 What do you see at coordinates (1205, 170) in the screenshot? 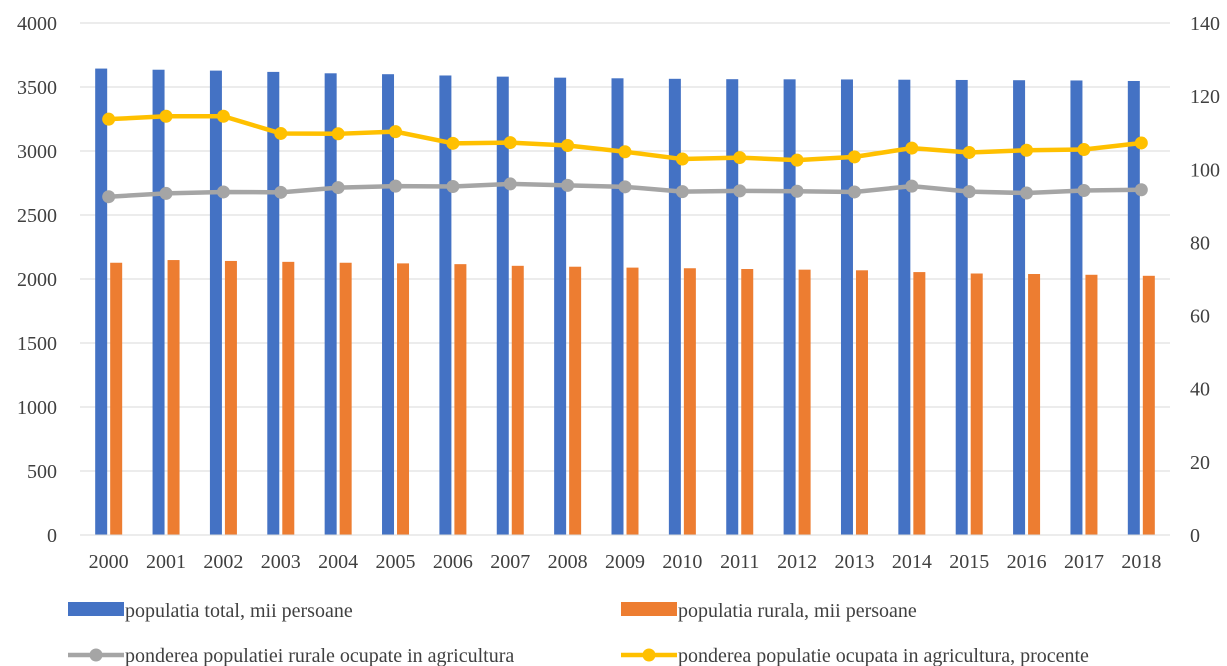
I see `right-tick-label: 100` at bounding box center [1205, 170].